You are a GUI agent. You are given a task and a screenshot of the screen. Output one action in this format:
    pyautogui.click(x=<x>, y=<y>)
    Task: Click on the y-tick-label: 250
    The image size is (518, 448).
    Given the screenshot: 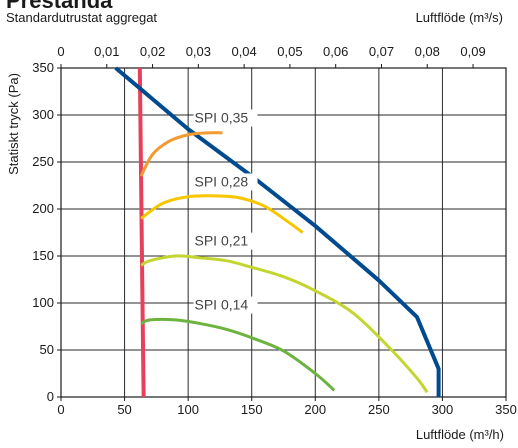 What is the action you would take?
    pyautogui.click(x=43, y=161)
    